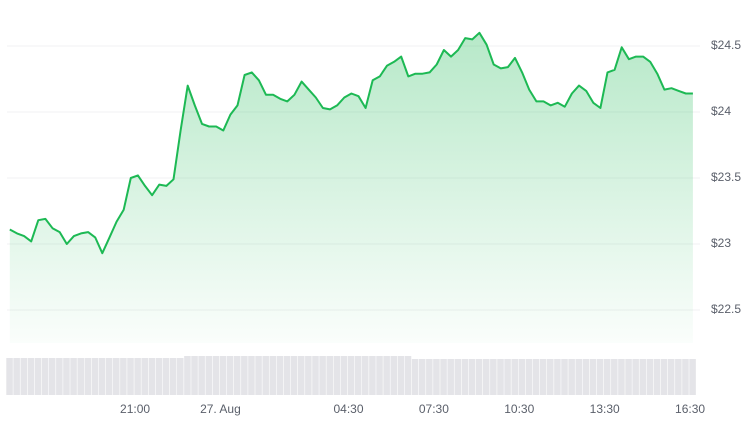  What do you see at coordinates (726, 177) in the screenshot?
I see `y-tick-label: $23.5` at bounding box center [726, 177].